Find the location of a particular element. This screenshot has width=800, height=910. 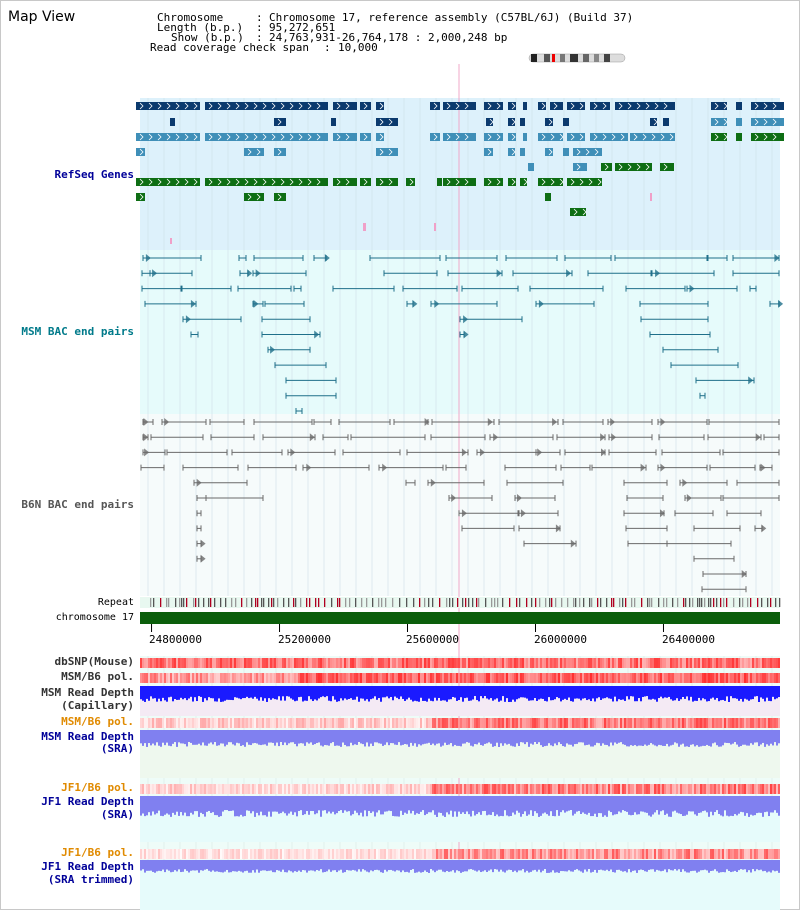

bac-end-arrow is located at coordinates (203, 558).